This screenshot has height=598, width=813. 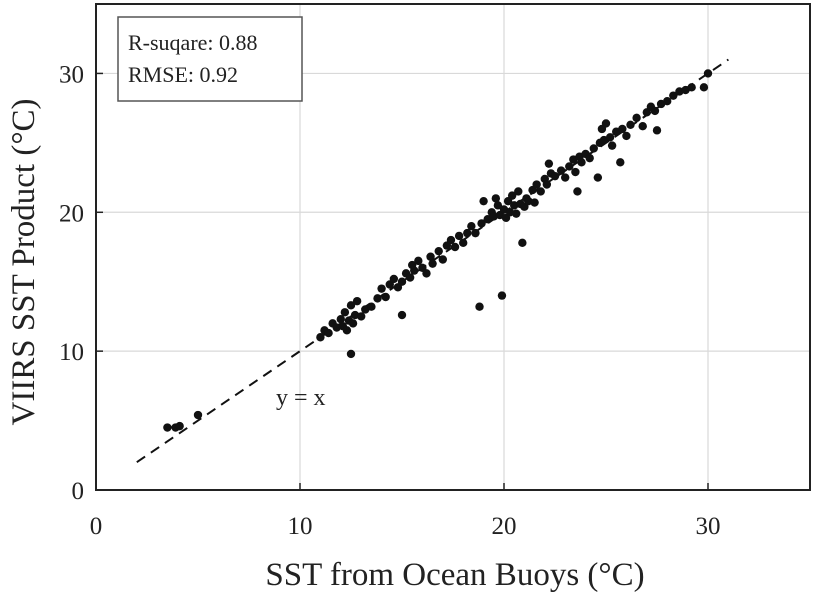 I want to click on y-tick-label: 30, so click(x=71, y=74).